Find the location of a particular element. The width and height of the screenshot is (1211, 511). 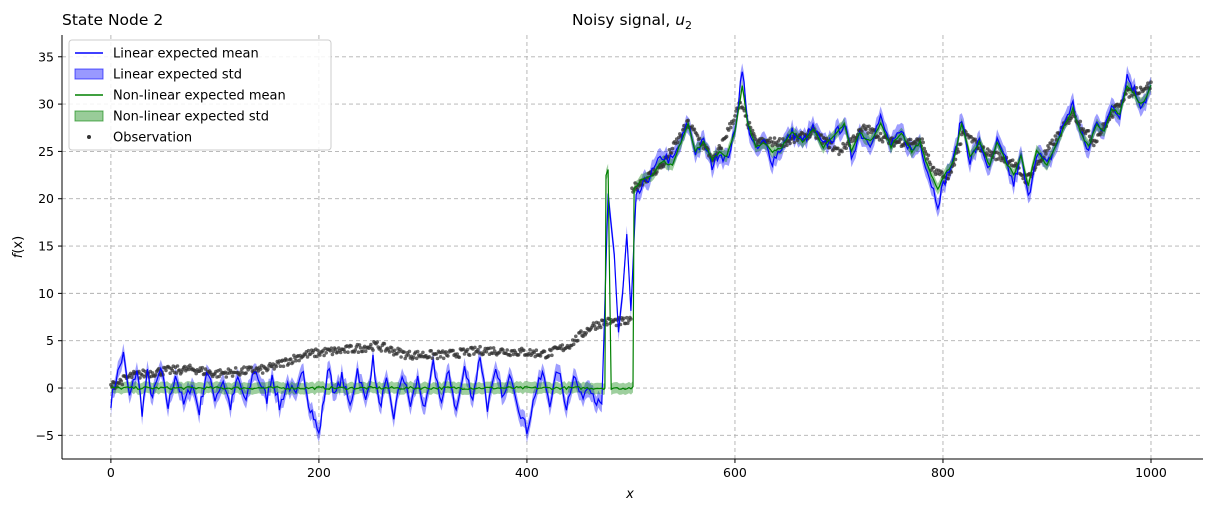

x-tick-label: 0 is located at coordinates (111, 472).